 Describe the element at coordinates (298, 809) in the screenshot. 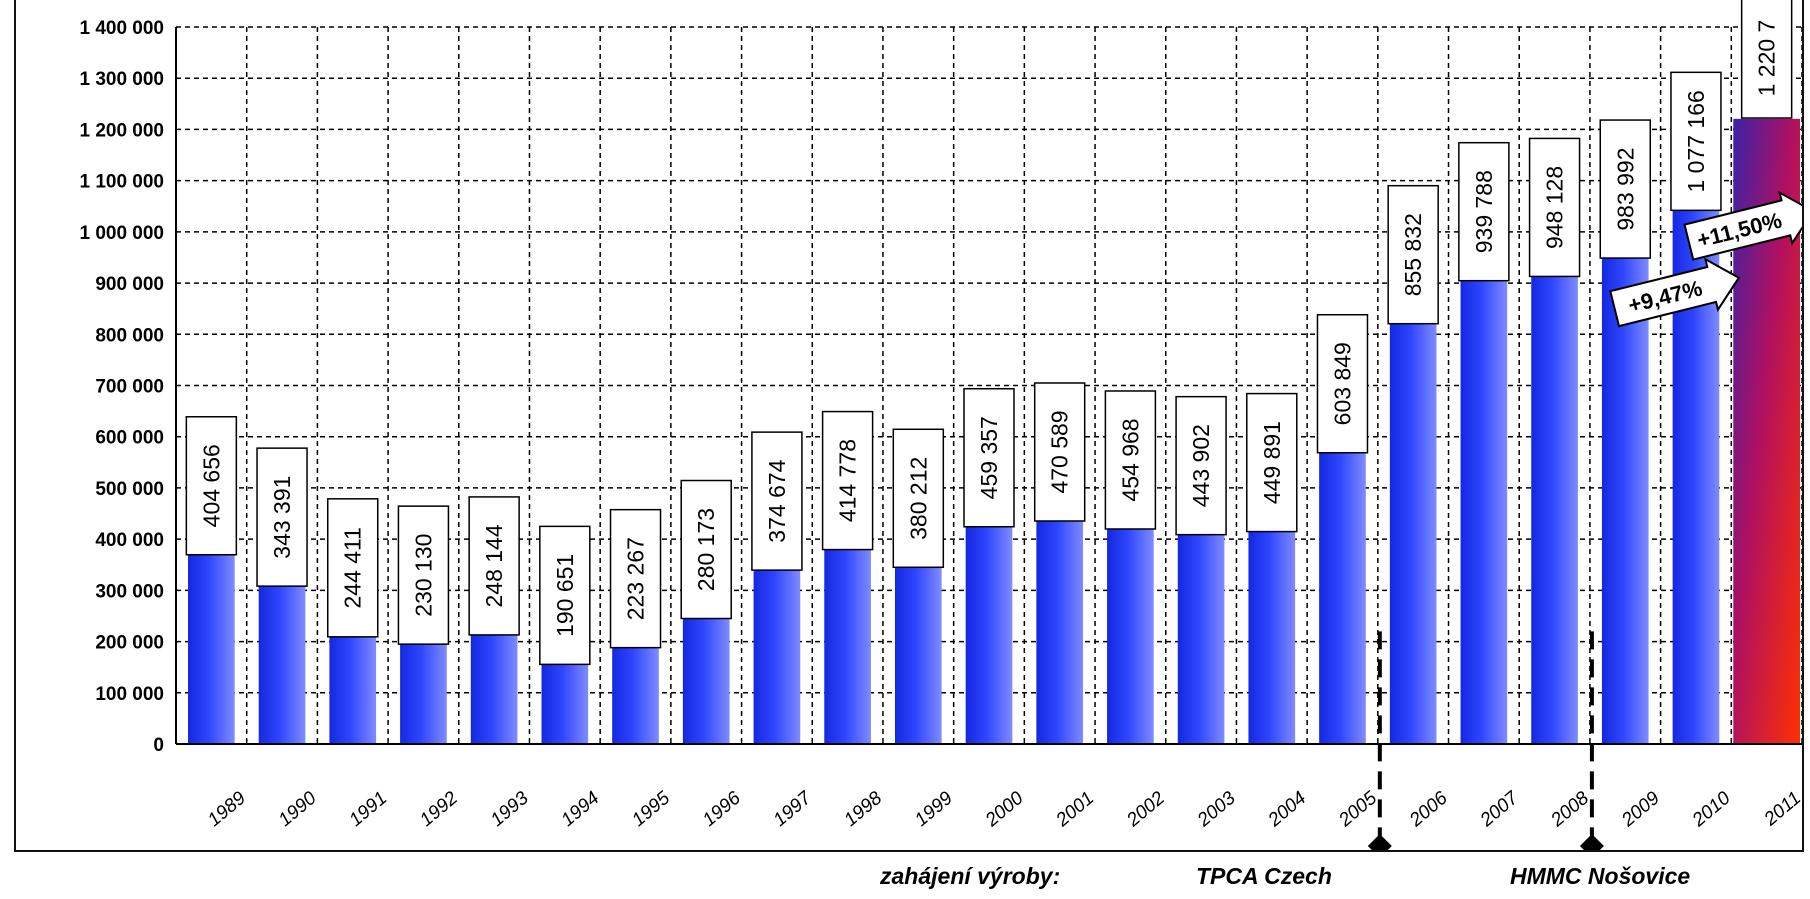

I see `x-tick-label: 1990` at that location.